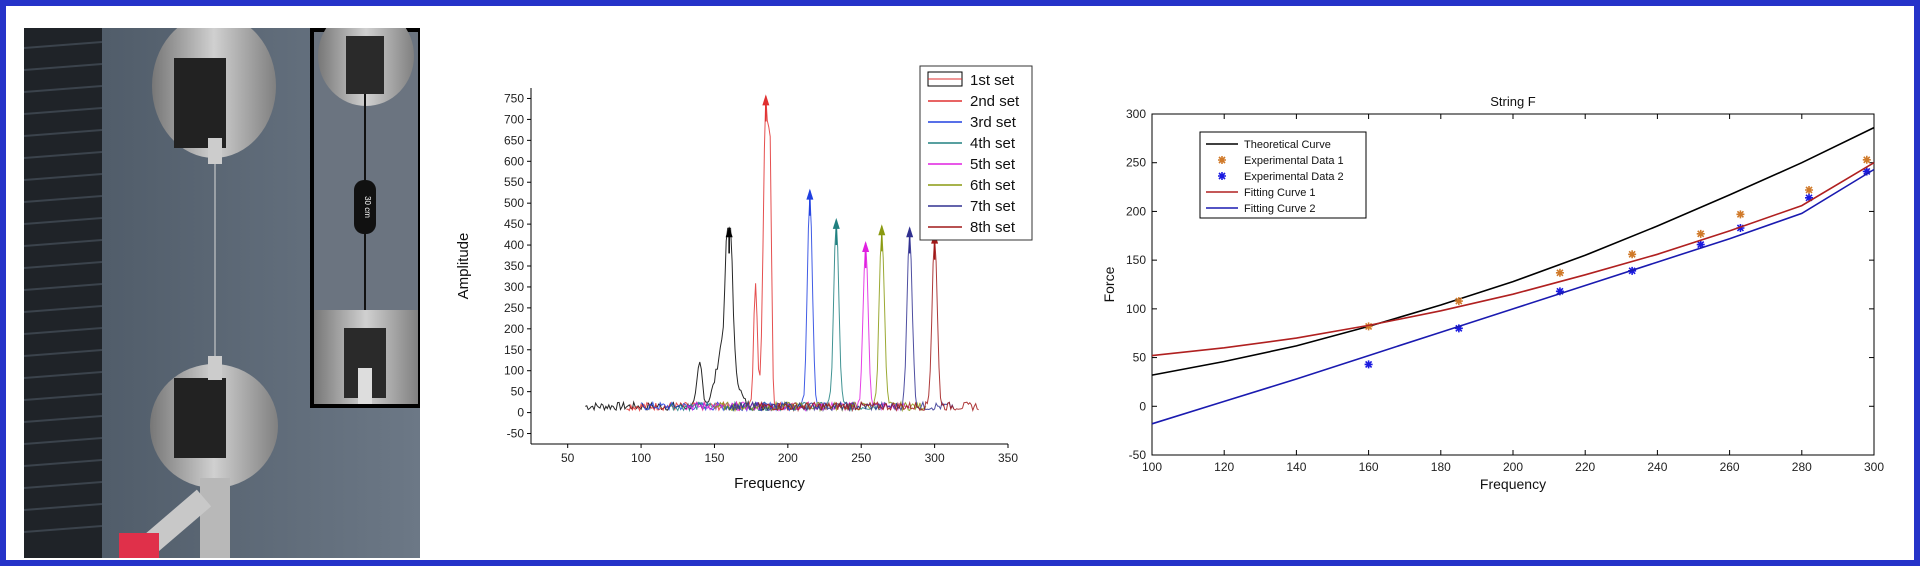  Describe the element at coordinates (1441, 467) in the screenshot. I see `x-tick-label: 180` at that location.